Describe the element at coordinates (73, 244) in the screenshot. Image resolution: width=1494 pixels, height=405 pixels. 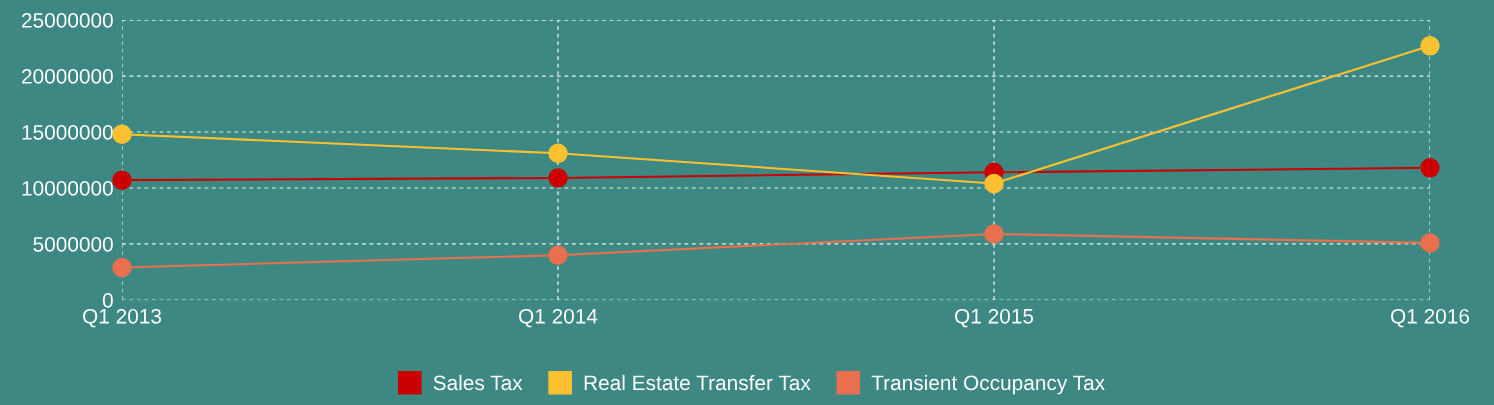
I see `y-tick-label: 5000000` at that location.